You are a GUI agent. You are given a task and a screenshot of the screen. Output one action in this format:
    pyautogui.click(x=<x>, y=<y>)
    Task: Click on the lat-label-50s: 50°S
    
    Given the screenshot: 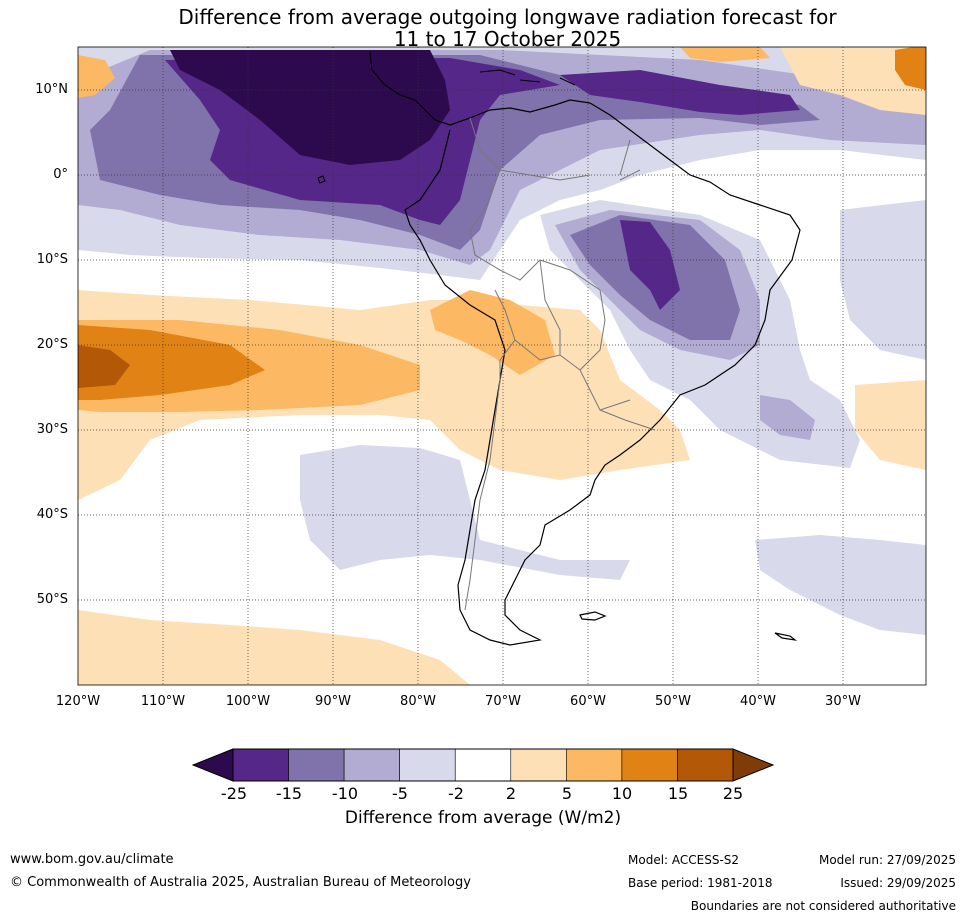 What is the action you would take?
    pyautogui.click(x=52, y=599)
    